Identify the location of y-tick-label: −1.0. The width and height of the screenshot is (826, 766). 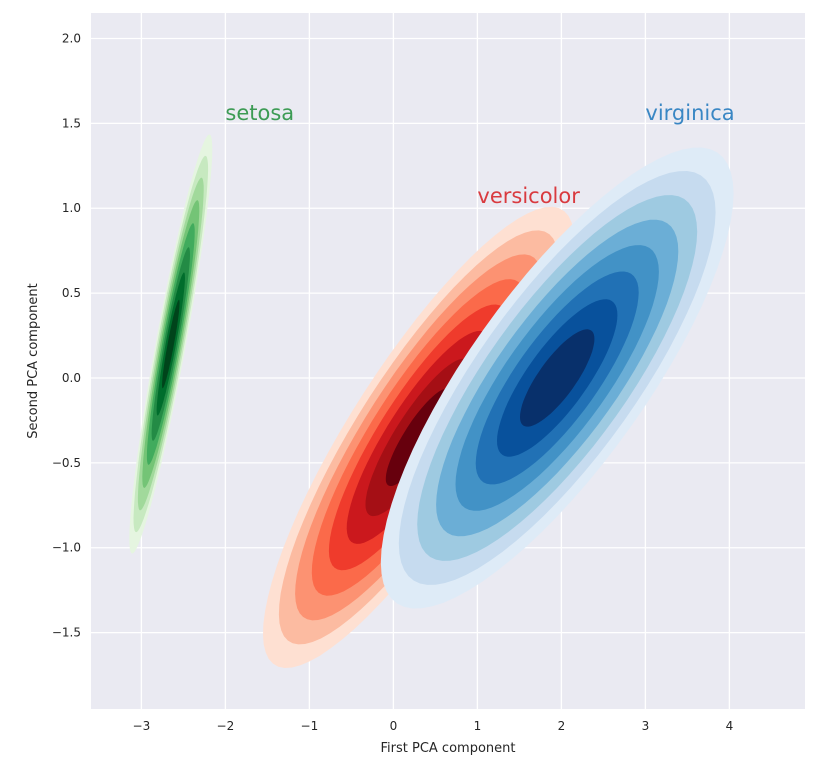
(66, 548).